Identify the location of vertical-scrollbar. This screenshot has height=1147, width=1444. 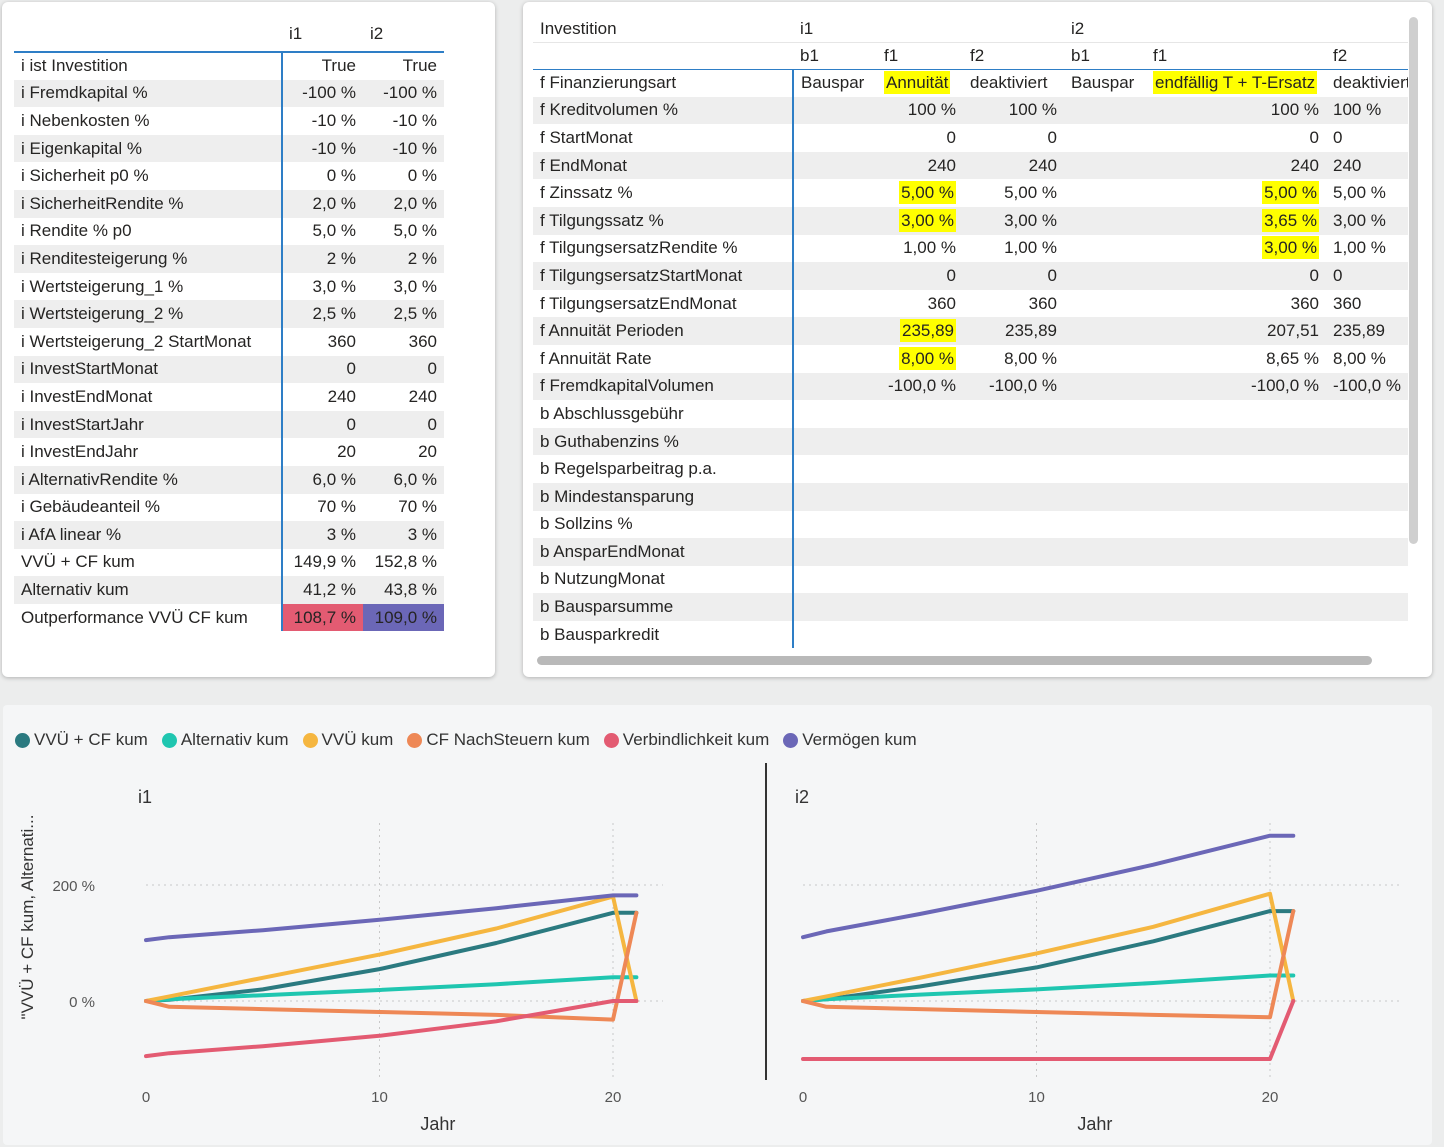
(1413, 280).